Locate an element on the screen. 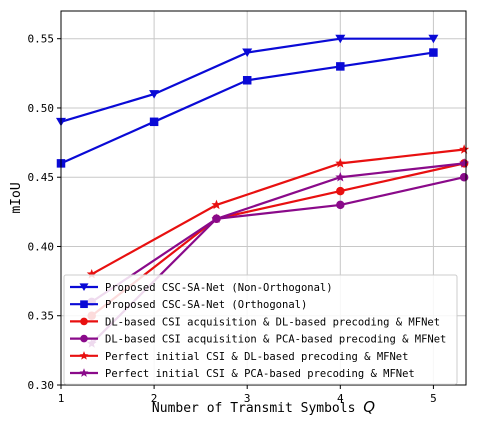 The height and width of the screenshot is (422, 488). x-tick-label: 3 is located at coordinates (247, 398).